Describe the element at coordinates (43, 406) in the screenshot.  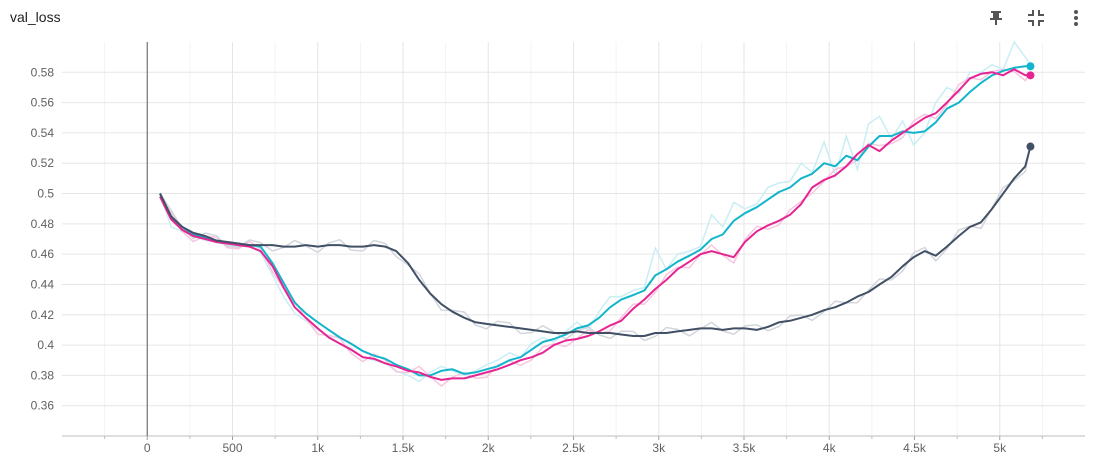
I see `y-tick-label: 0.36` at that location.